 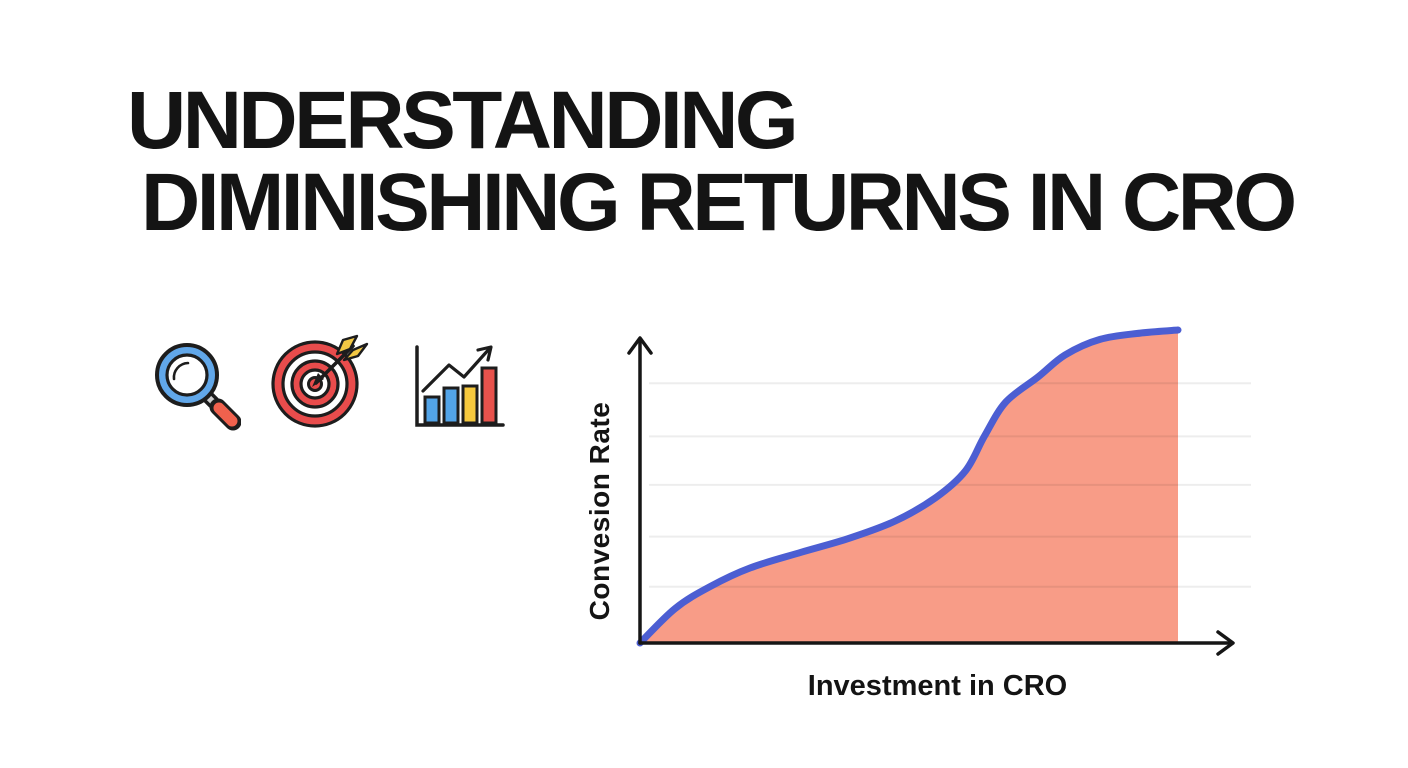 I want to click on y-axis-arrowhead, so click(x=640, y=345).